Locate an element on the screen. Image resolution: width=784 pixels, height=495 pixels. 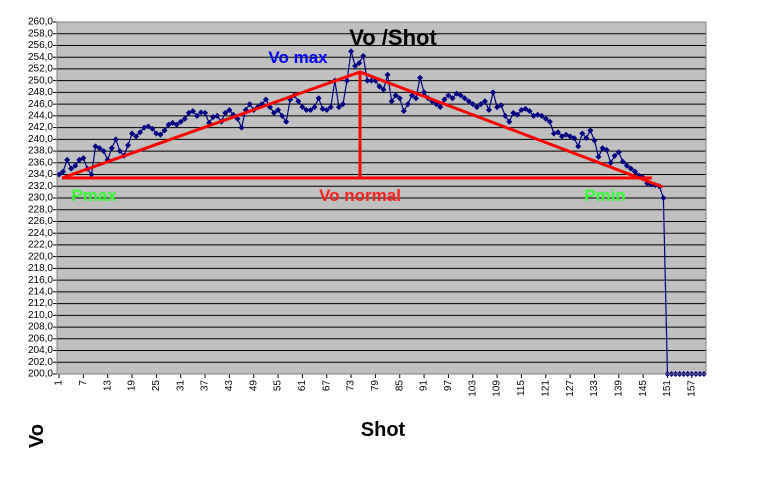
x-tick-label: 73 is located at coordinates (351, 386).